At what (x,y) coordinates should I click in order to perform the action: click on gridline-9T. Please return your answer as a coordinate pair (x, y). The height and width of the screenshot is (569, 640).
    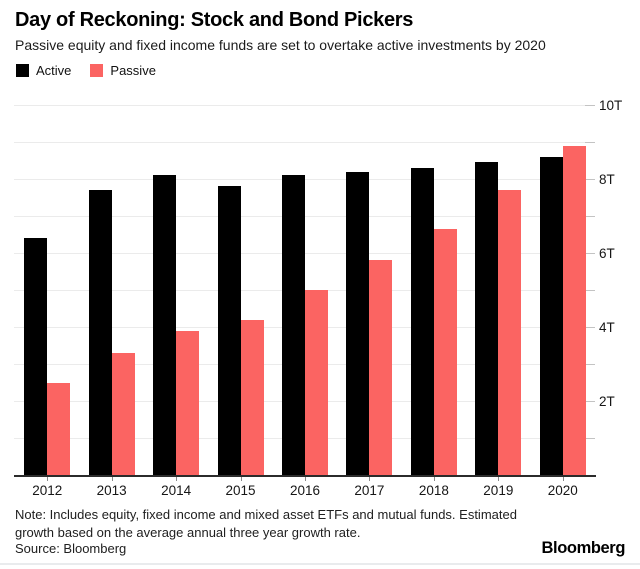
    Looking at the image, I should click on (304, 142).